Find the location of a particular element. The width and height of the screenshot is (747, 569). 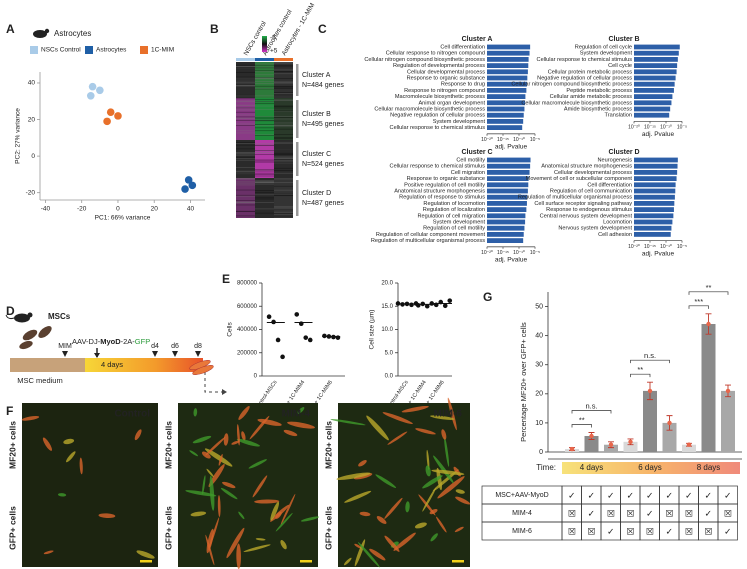

category-label: Cell adhesion is located at coordinates (615, 235).